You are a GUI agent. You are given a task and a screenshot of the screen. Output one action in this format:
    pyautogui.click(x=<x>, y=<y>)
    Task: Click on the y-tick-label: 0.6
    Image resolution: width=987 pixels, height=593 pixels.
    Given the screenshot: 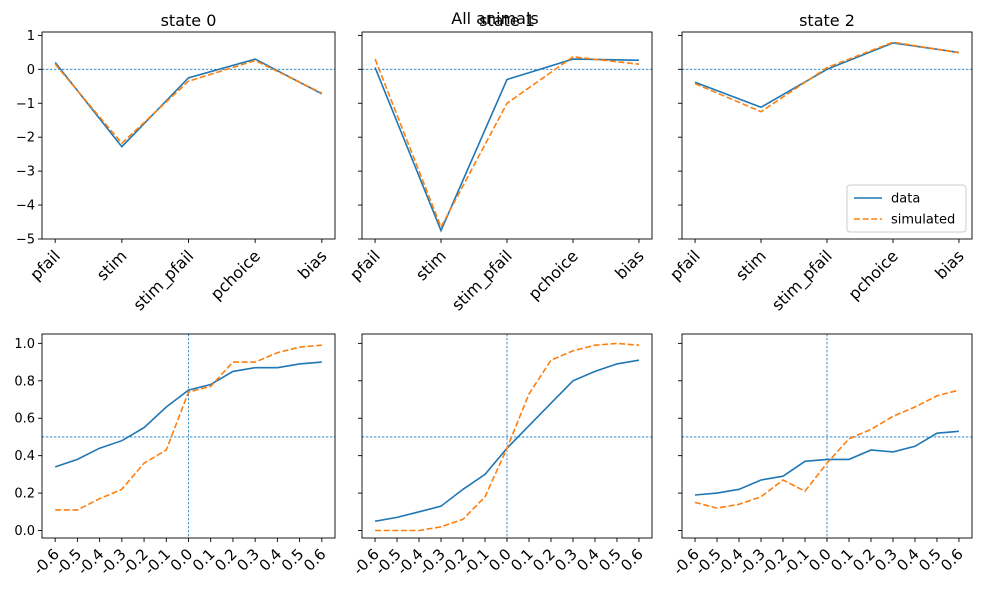 What is the action you would take?
    pyautogui.click(x=24, y=419)
    